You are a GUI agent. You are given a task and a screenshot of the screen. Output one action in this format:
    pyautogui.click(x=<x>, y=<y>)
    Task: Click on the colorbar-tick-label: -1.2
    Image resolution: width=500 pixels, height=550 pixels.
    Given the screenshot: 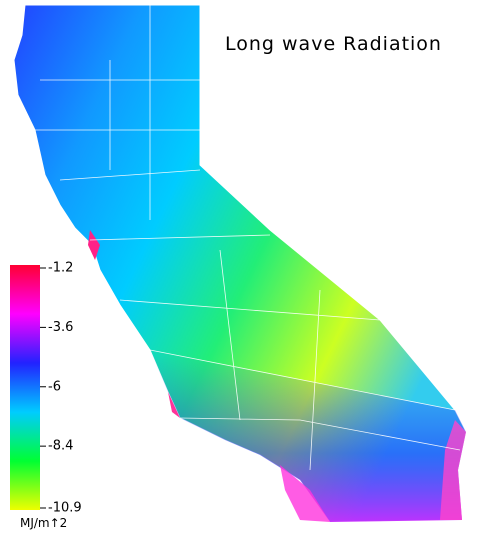 What is the action you would take?
    pyautogui.click(x=60, y=268)
    